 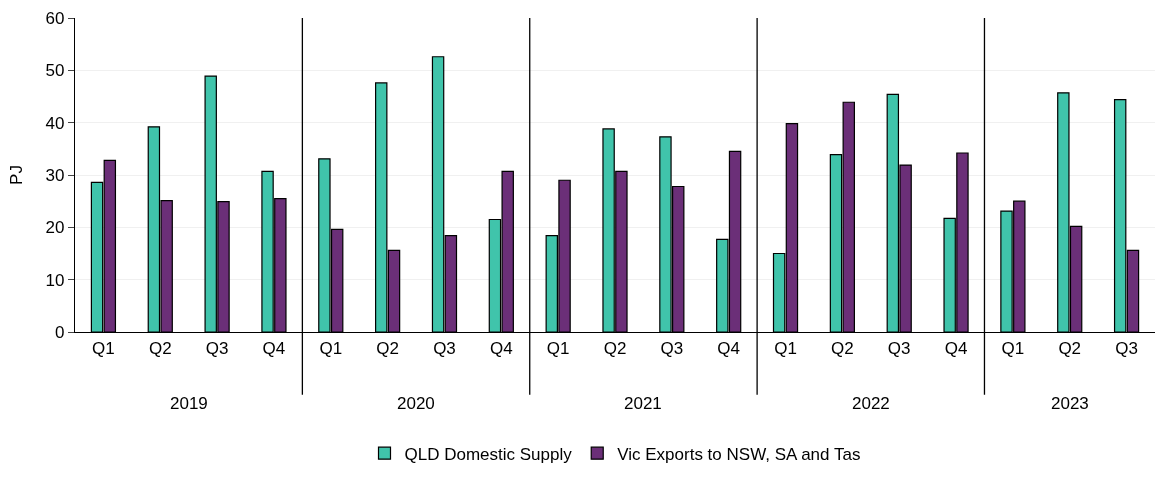 I want to click on legend-label: QLD Domestic Supply, so click(x=488, y=454).